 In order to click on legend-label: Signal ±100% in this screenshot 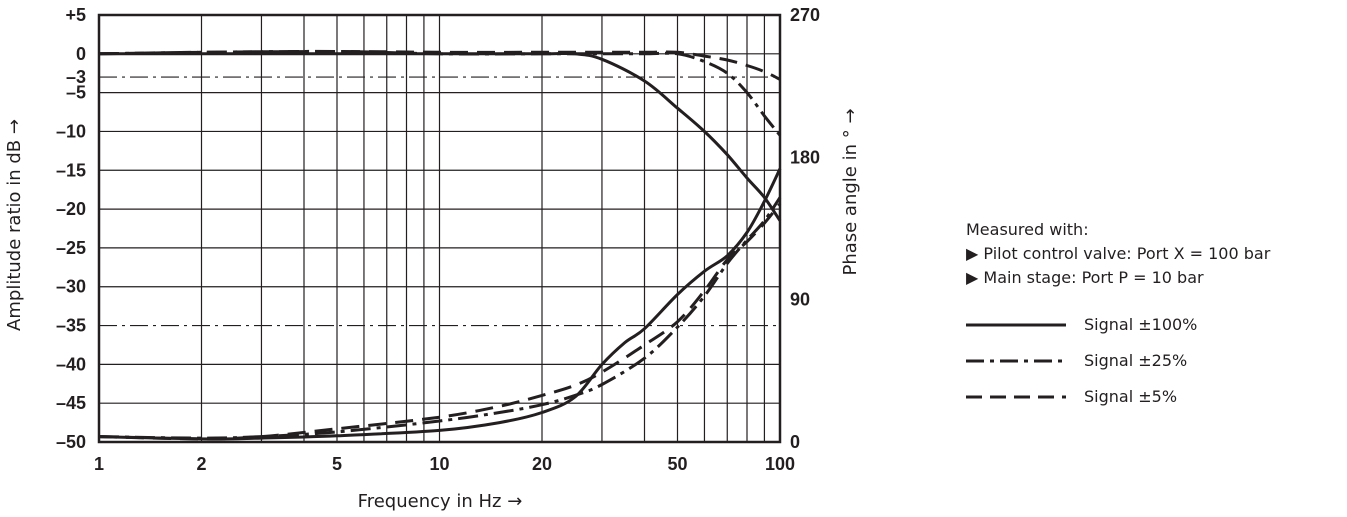, I will do `click(1141, 324)`.